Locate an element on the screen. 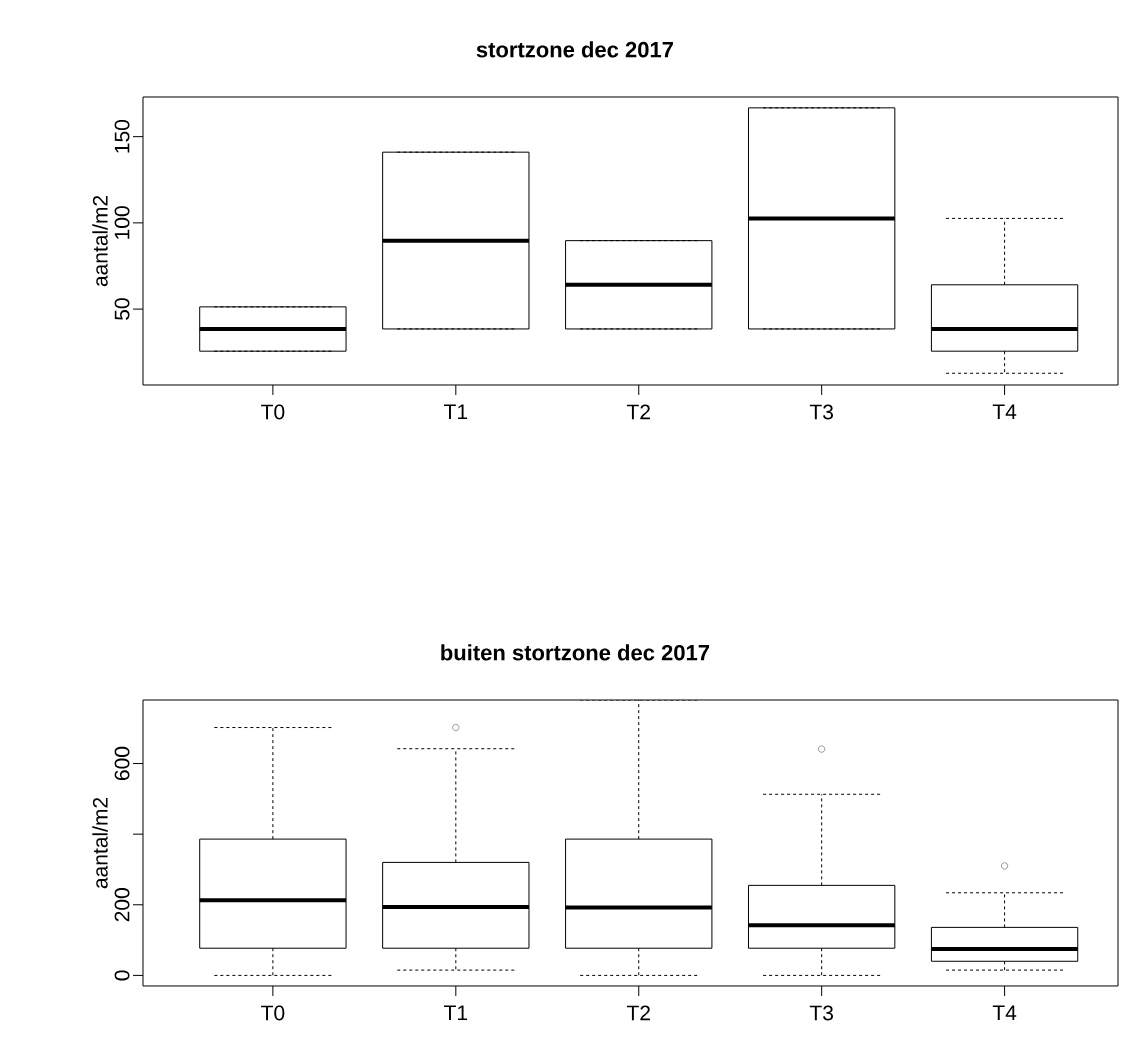 This screenshot has width=1130, height=1055. y-tick-label: 600 is located at coordinates (122, 763).